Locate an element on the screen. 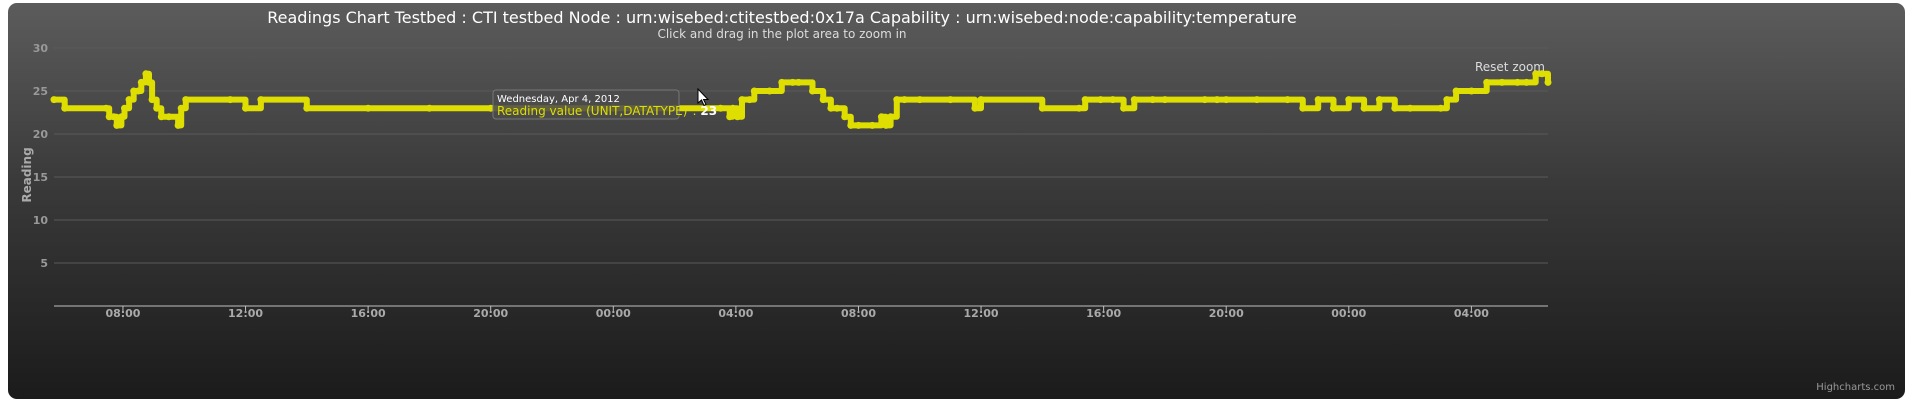  y-tick-label: 15 is located at coordinates (40, 177).